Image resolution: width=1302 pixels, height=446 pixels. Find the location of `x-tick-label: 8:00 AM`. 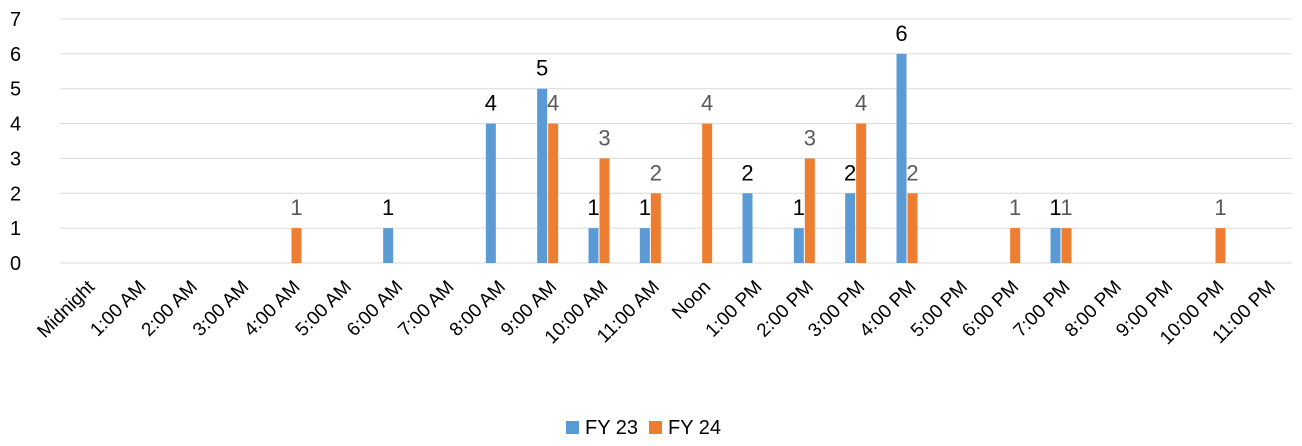

x-tick-label: 8:00 AM is located at coordinates (478, 309).